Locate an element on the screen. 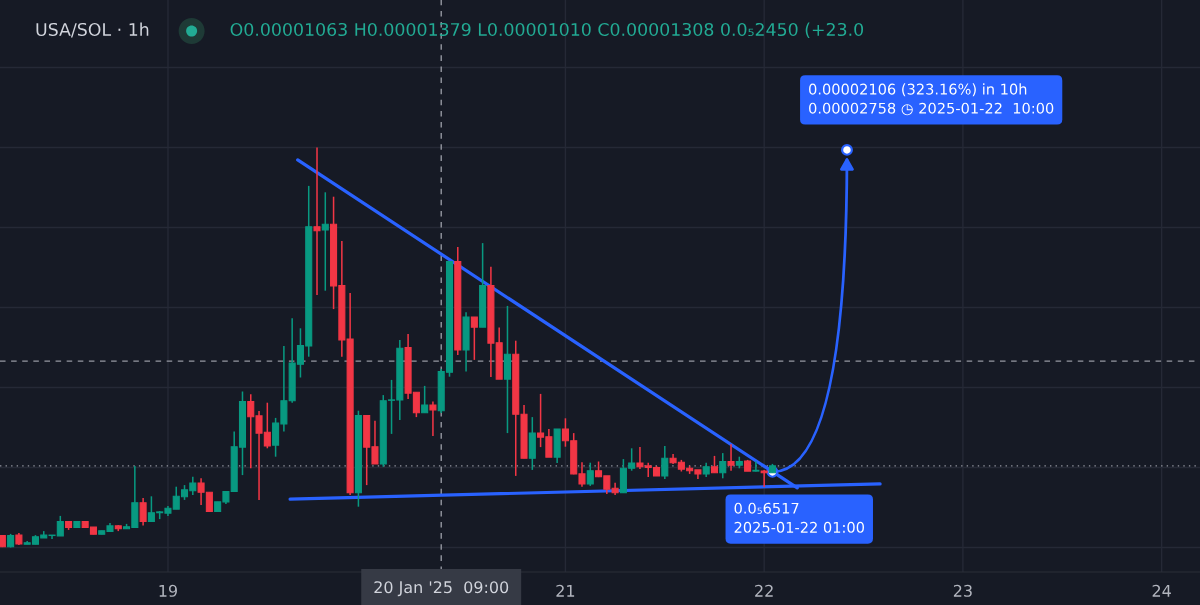 The width and height of the screenshot is (1200, 605). x-tick-label: 24 is located at coordinates (1161, 590).